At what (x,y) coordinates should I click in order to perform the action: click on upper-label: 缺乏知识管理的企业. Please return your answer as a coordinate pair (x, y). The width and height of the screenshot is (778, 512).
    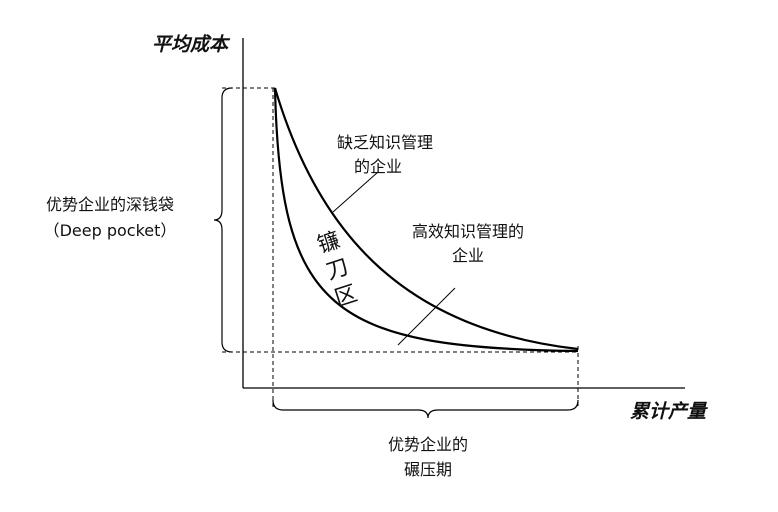
    Looking at the image, I should click on (385, 154).